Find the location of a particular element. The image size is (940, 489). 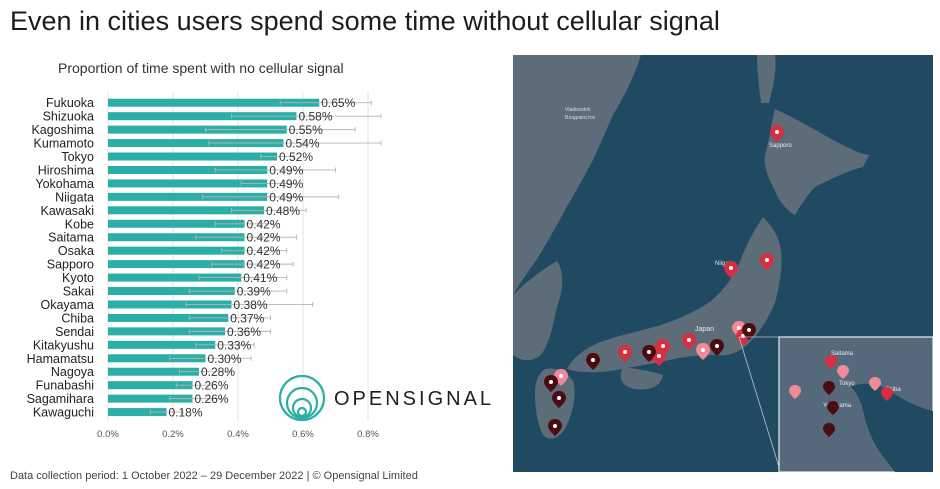

category-label: Chiba is located at coordinates (77, 318).